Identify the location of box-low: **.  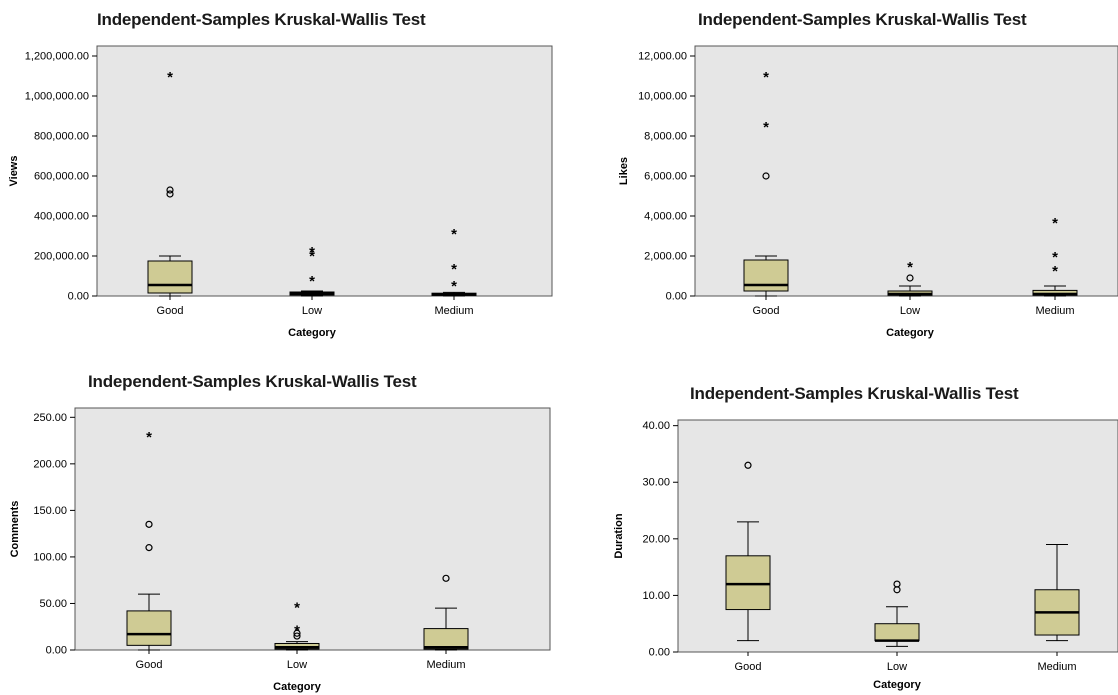
(297, 625).